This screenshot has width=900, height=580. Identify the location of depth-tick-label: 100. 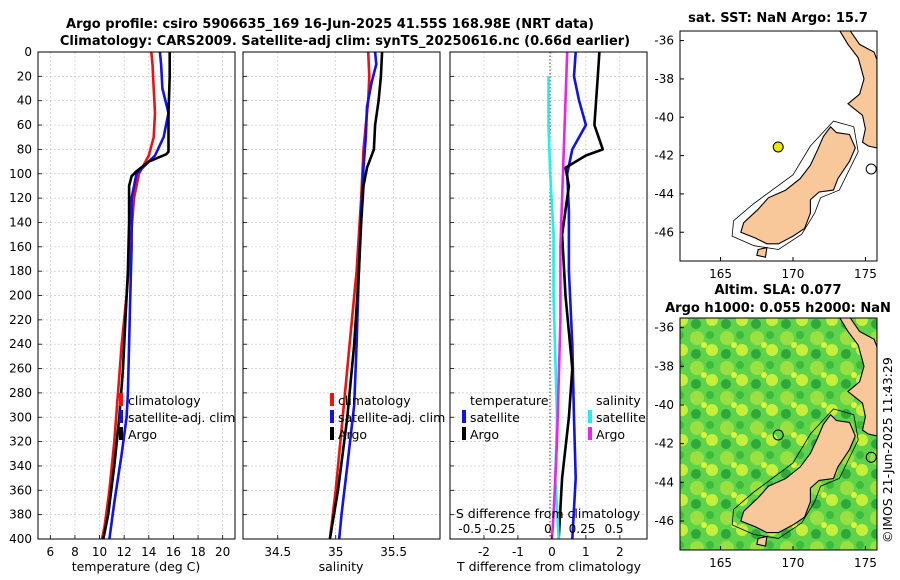
(20, 174).